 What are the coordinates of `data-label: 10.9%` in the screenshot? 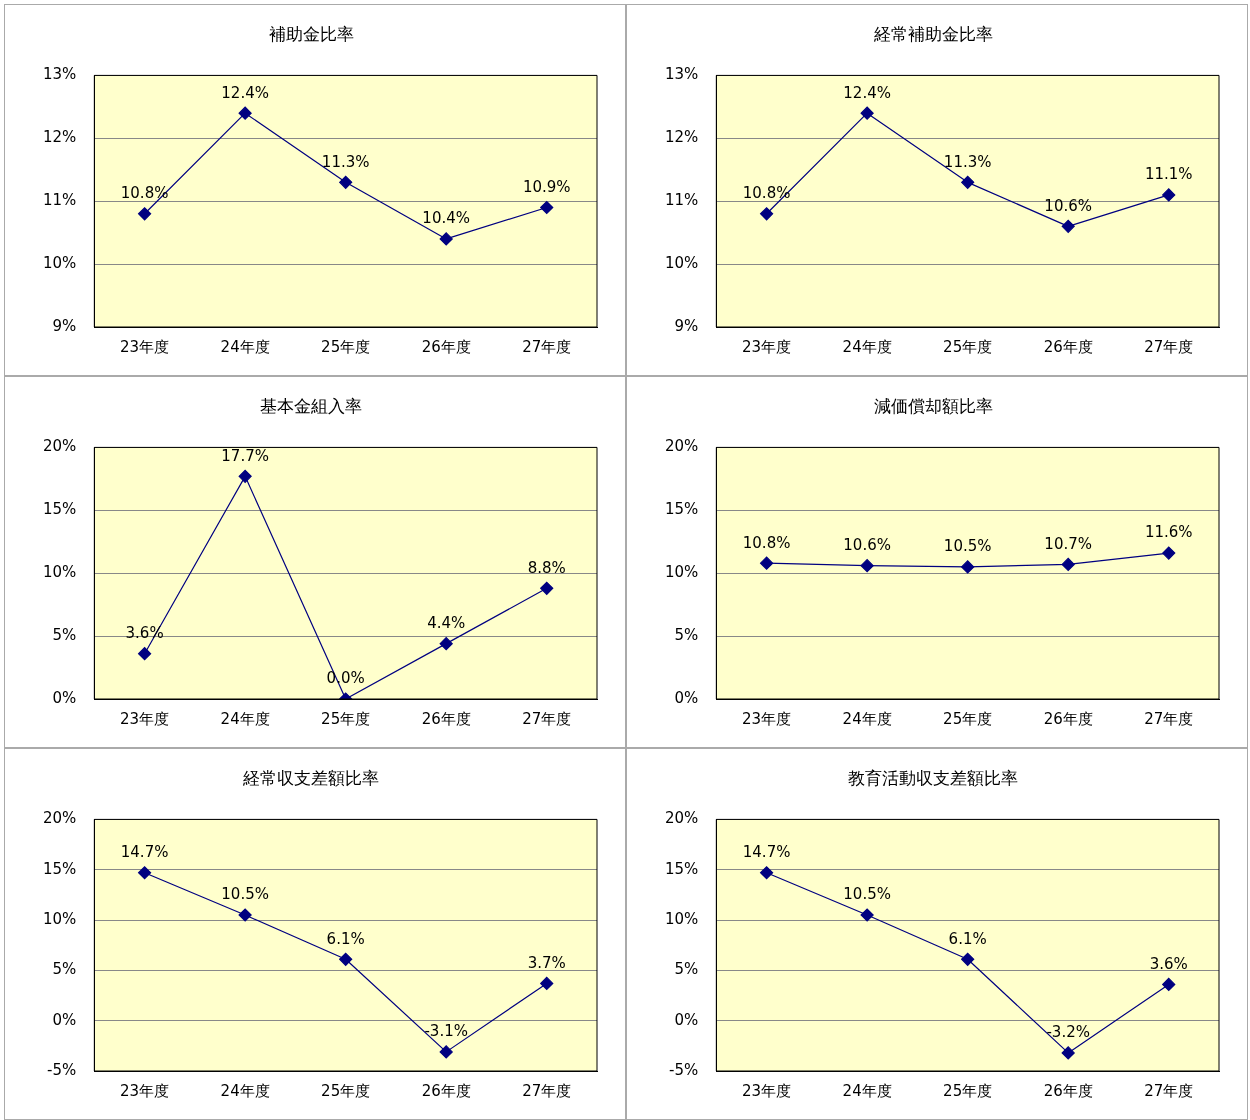 It's located at (546, 186).